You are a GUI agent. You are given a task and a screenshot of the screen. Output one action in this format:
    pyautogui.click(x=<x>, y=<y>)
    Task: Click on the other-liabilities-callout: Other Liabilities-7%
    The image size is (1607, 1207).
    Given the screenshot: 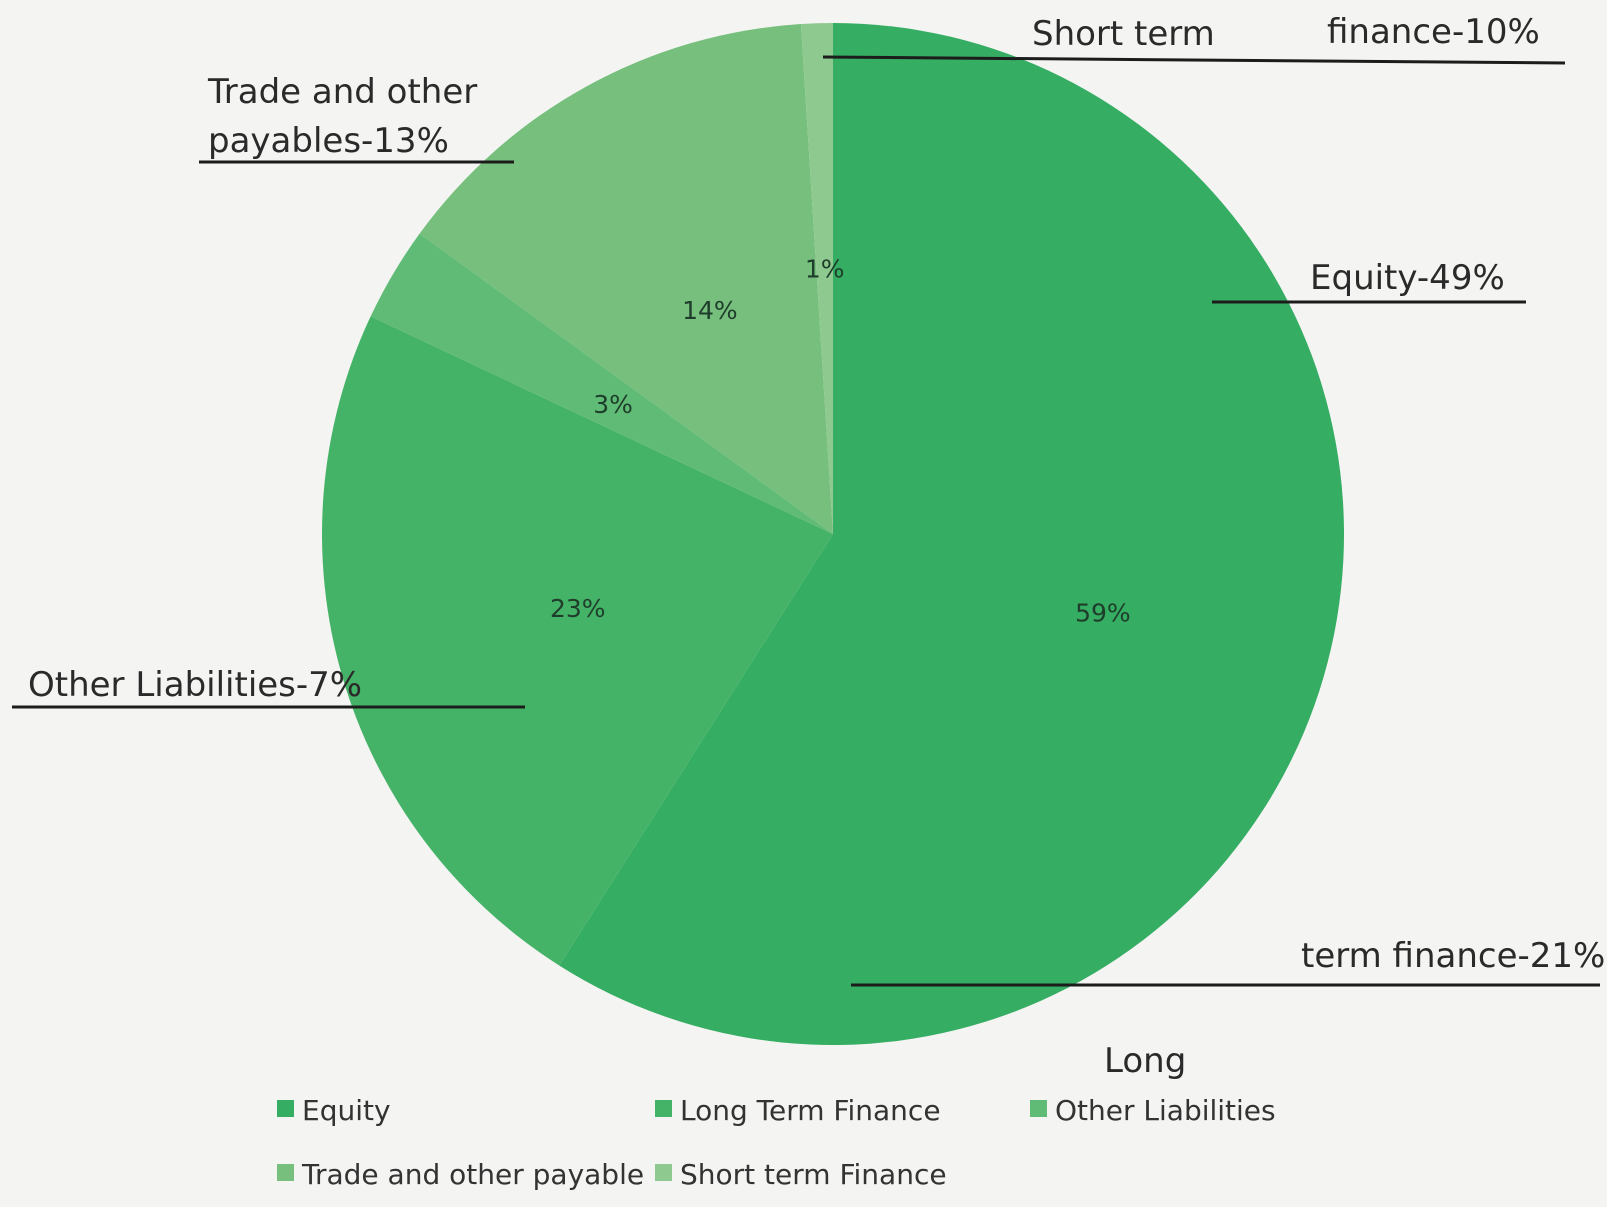 What is the action you would take?
    pyautogui.click(x=195, y=685)
    